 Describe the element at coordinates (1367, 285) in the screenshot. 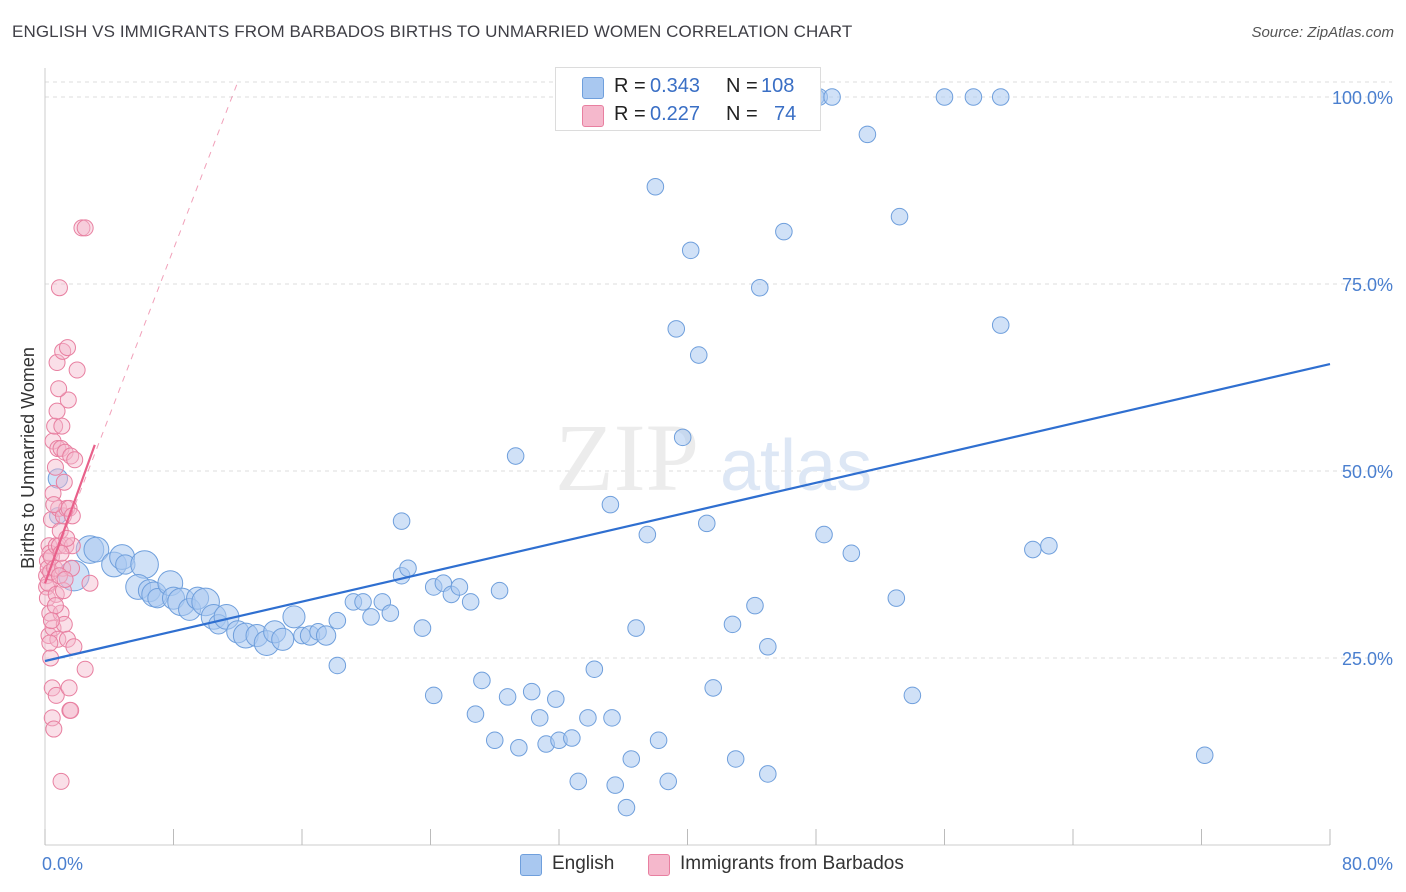

I see `y-tick-label: 75.0%` at that location.